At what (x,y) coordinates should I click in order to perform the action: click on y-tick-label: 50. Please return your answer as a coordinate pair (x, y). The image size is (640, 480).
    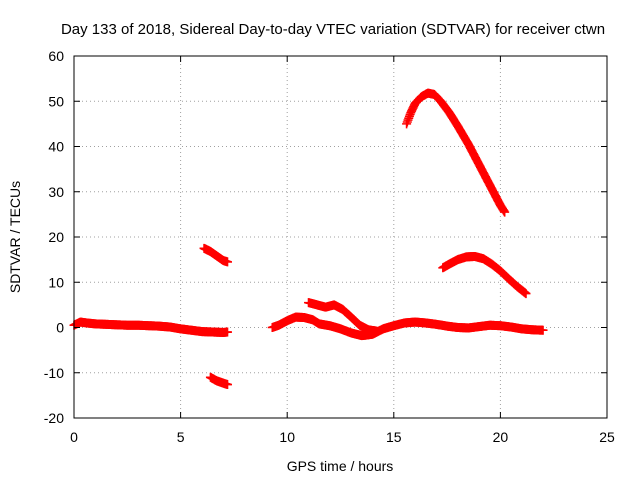
    Looking at the image, I should click on (56, 101).